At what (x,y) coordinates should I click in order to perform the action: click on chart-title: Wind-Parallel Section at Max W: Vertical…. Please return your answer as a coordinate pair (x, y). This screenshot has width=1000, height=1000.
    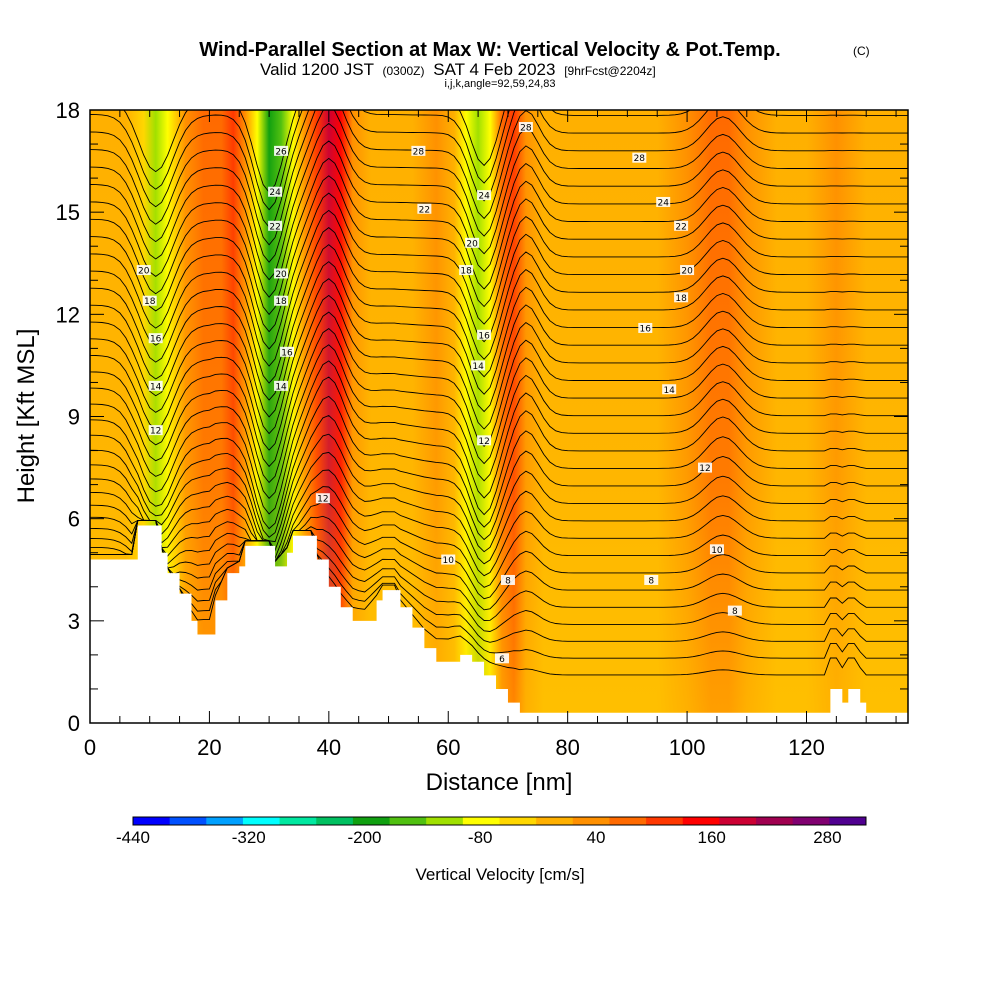
    Looking at the image, I should click on (489, 50).